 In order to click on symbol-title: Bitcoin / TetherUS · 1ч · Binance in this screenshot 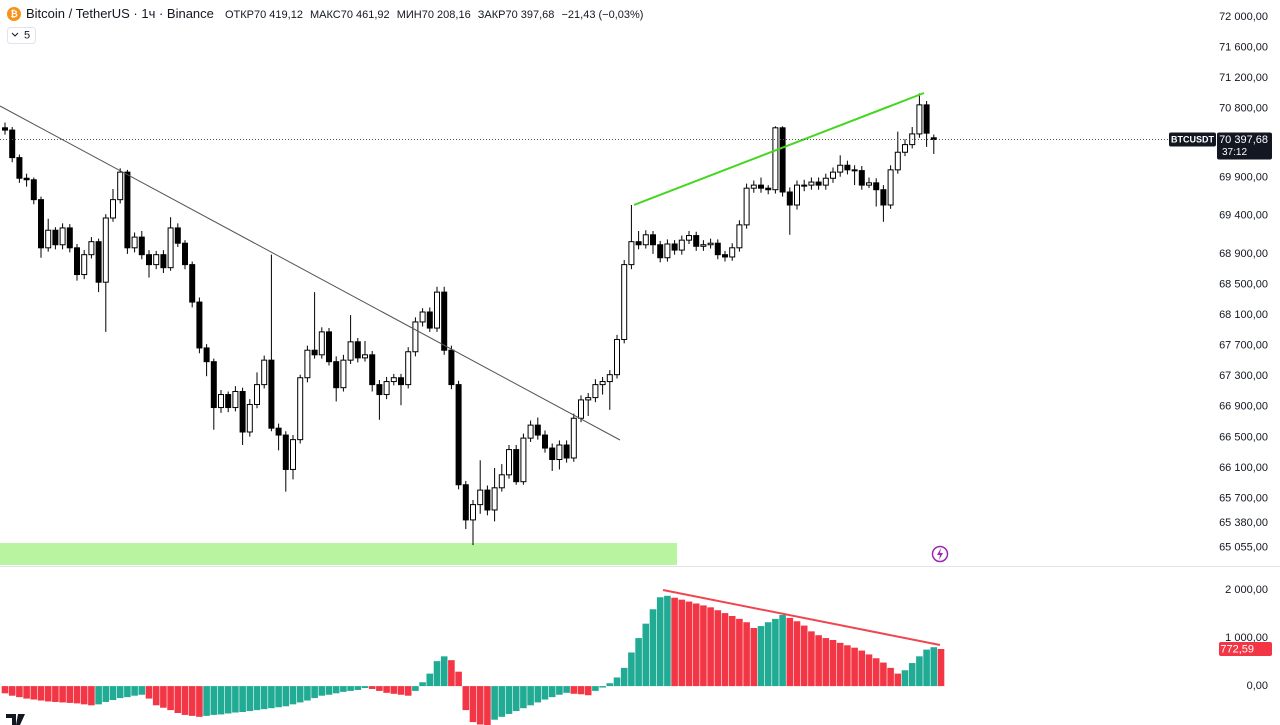, I will do `click(120, 13)`.